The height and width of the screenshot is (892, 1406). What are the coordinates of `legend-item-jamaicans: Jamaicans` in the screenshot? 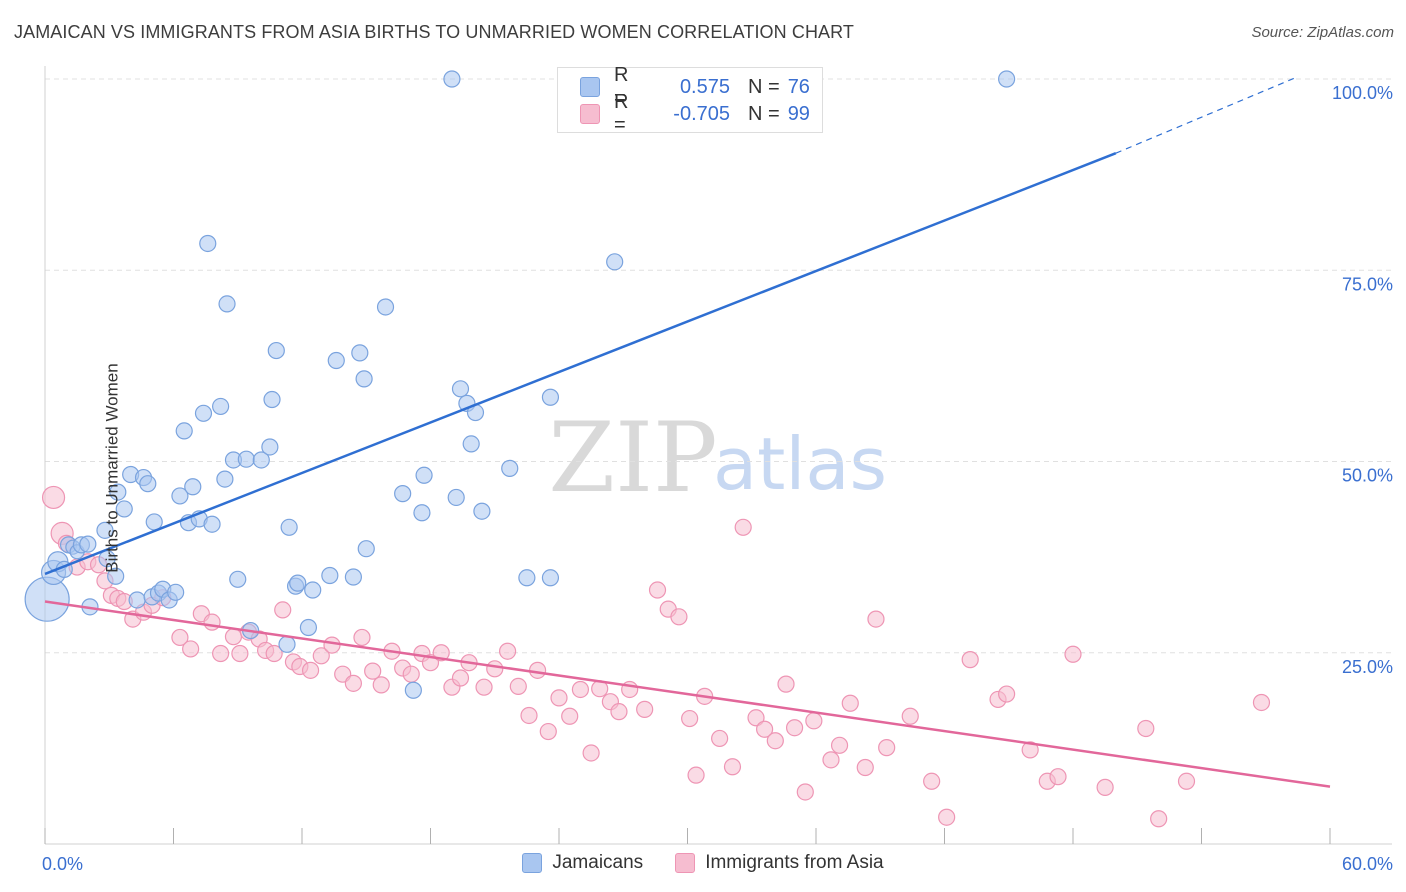 It's located at (582, 863).